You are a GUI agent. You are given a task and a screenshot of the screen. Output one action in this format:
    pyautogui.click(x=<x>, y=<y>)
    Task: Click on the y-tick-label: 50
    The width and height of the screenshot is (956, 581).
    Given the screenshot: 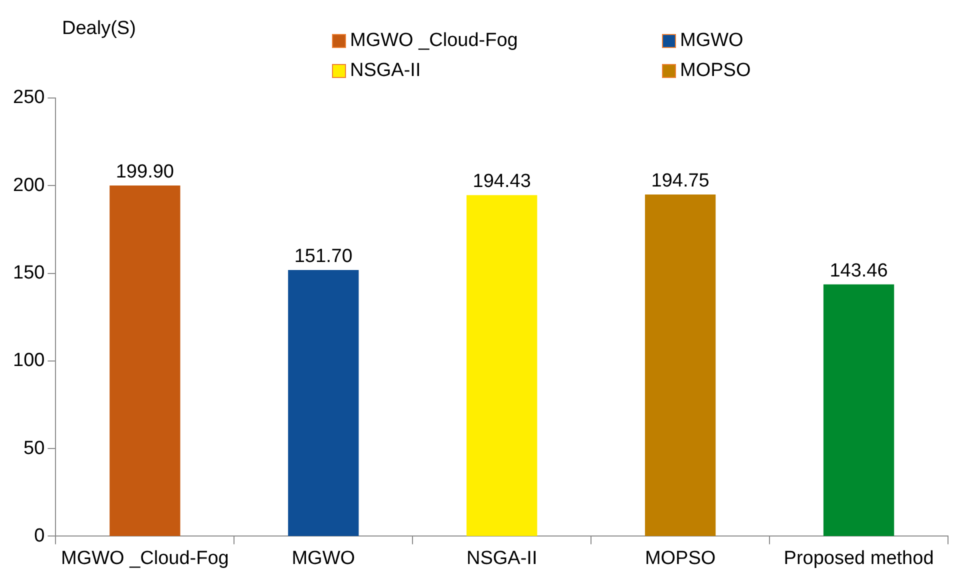 What is the action you would take?
    pyautogui.click(x=34, y=448)
    